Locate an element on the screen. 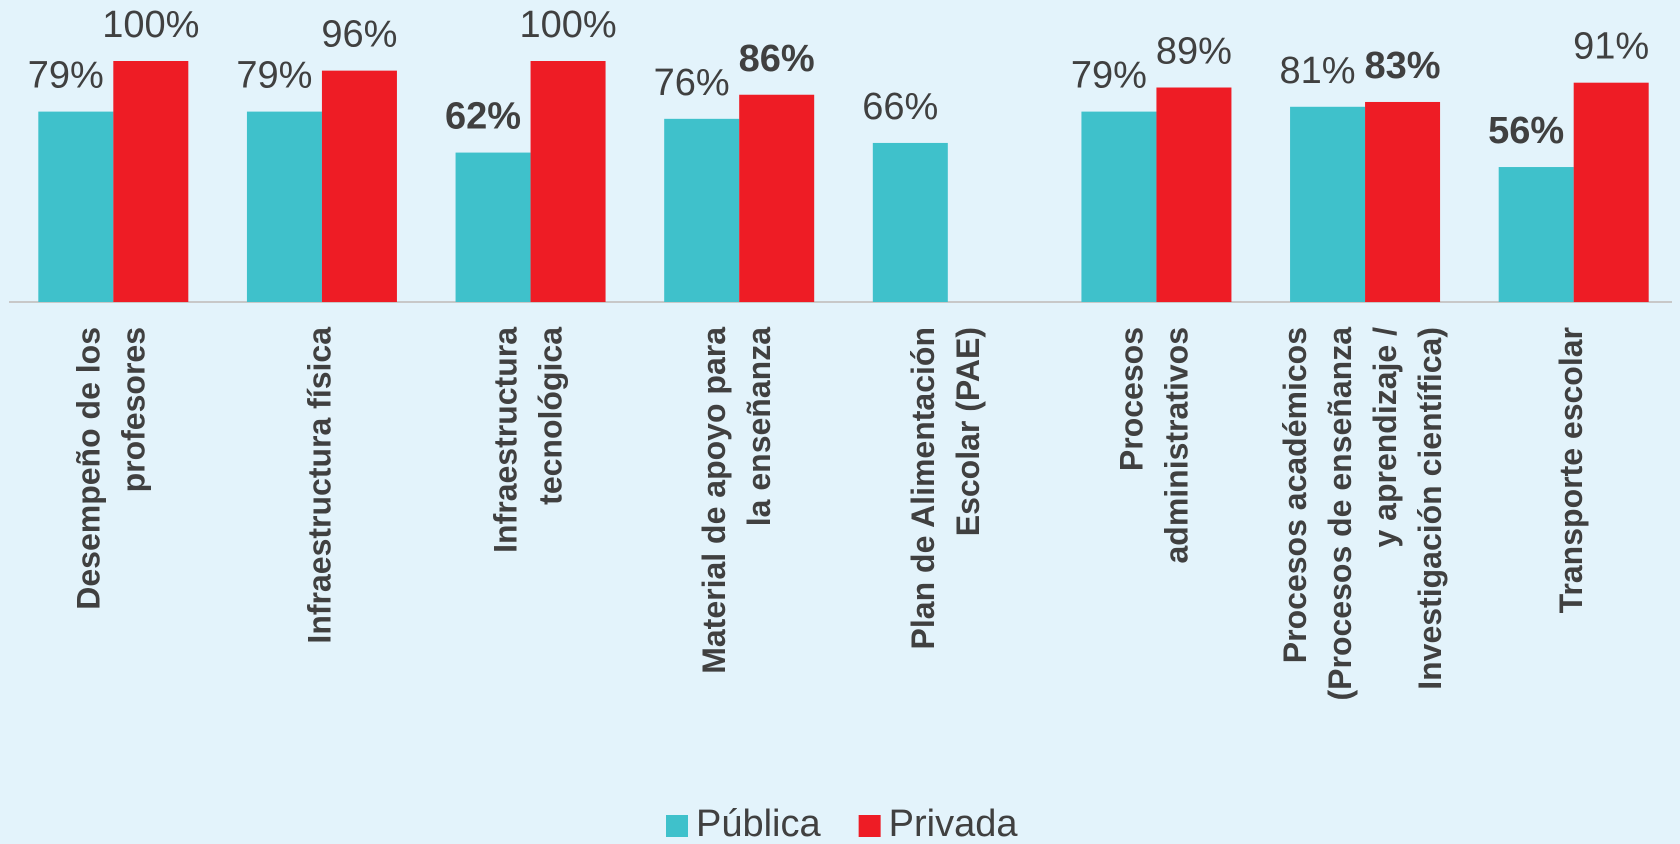 This screenshot has height=844, width=1680. x-tick-label-line: Infraestructura física is located at coordinates (319, 485).